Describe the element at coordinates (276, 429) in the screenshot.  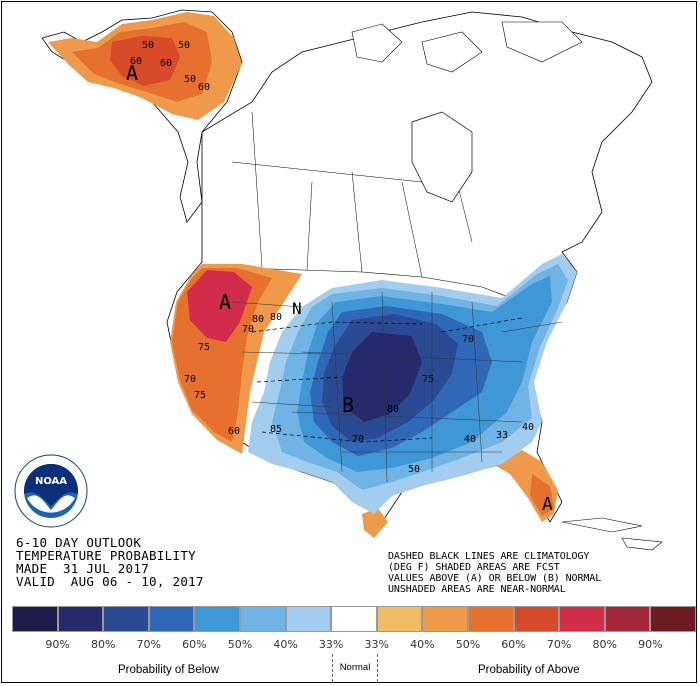
I see `contour-value-label: 85` at that location.